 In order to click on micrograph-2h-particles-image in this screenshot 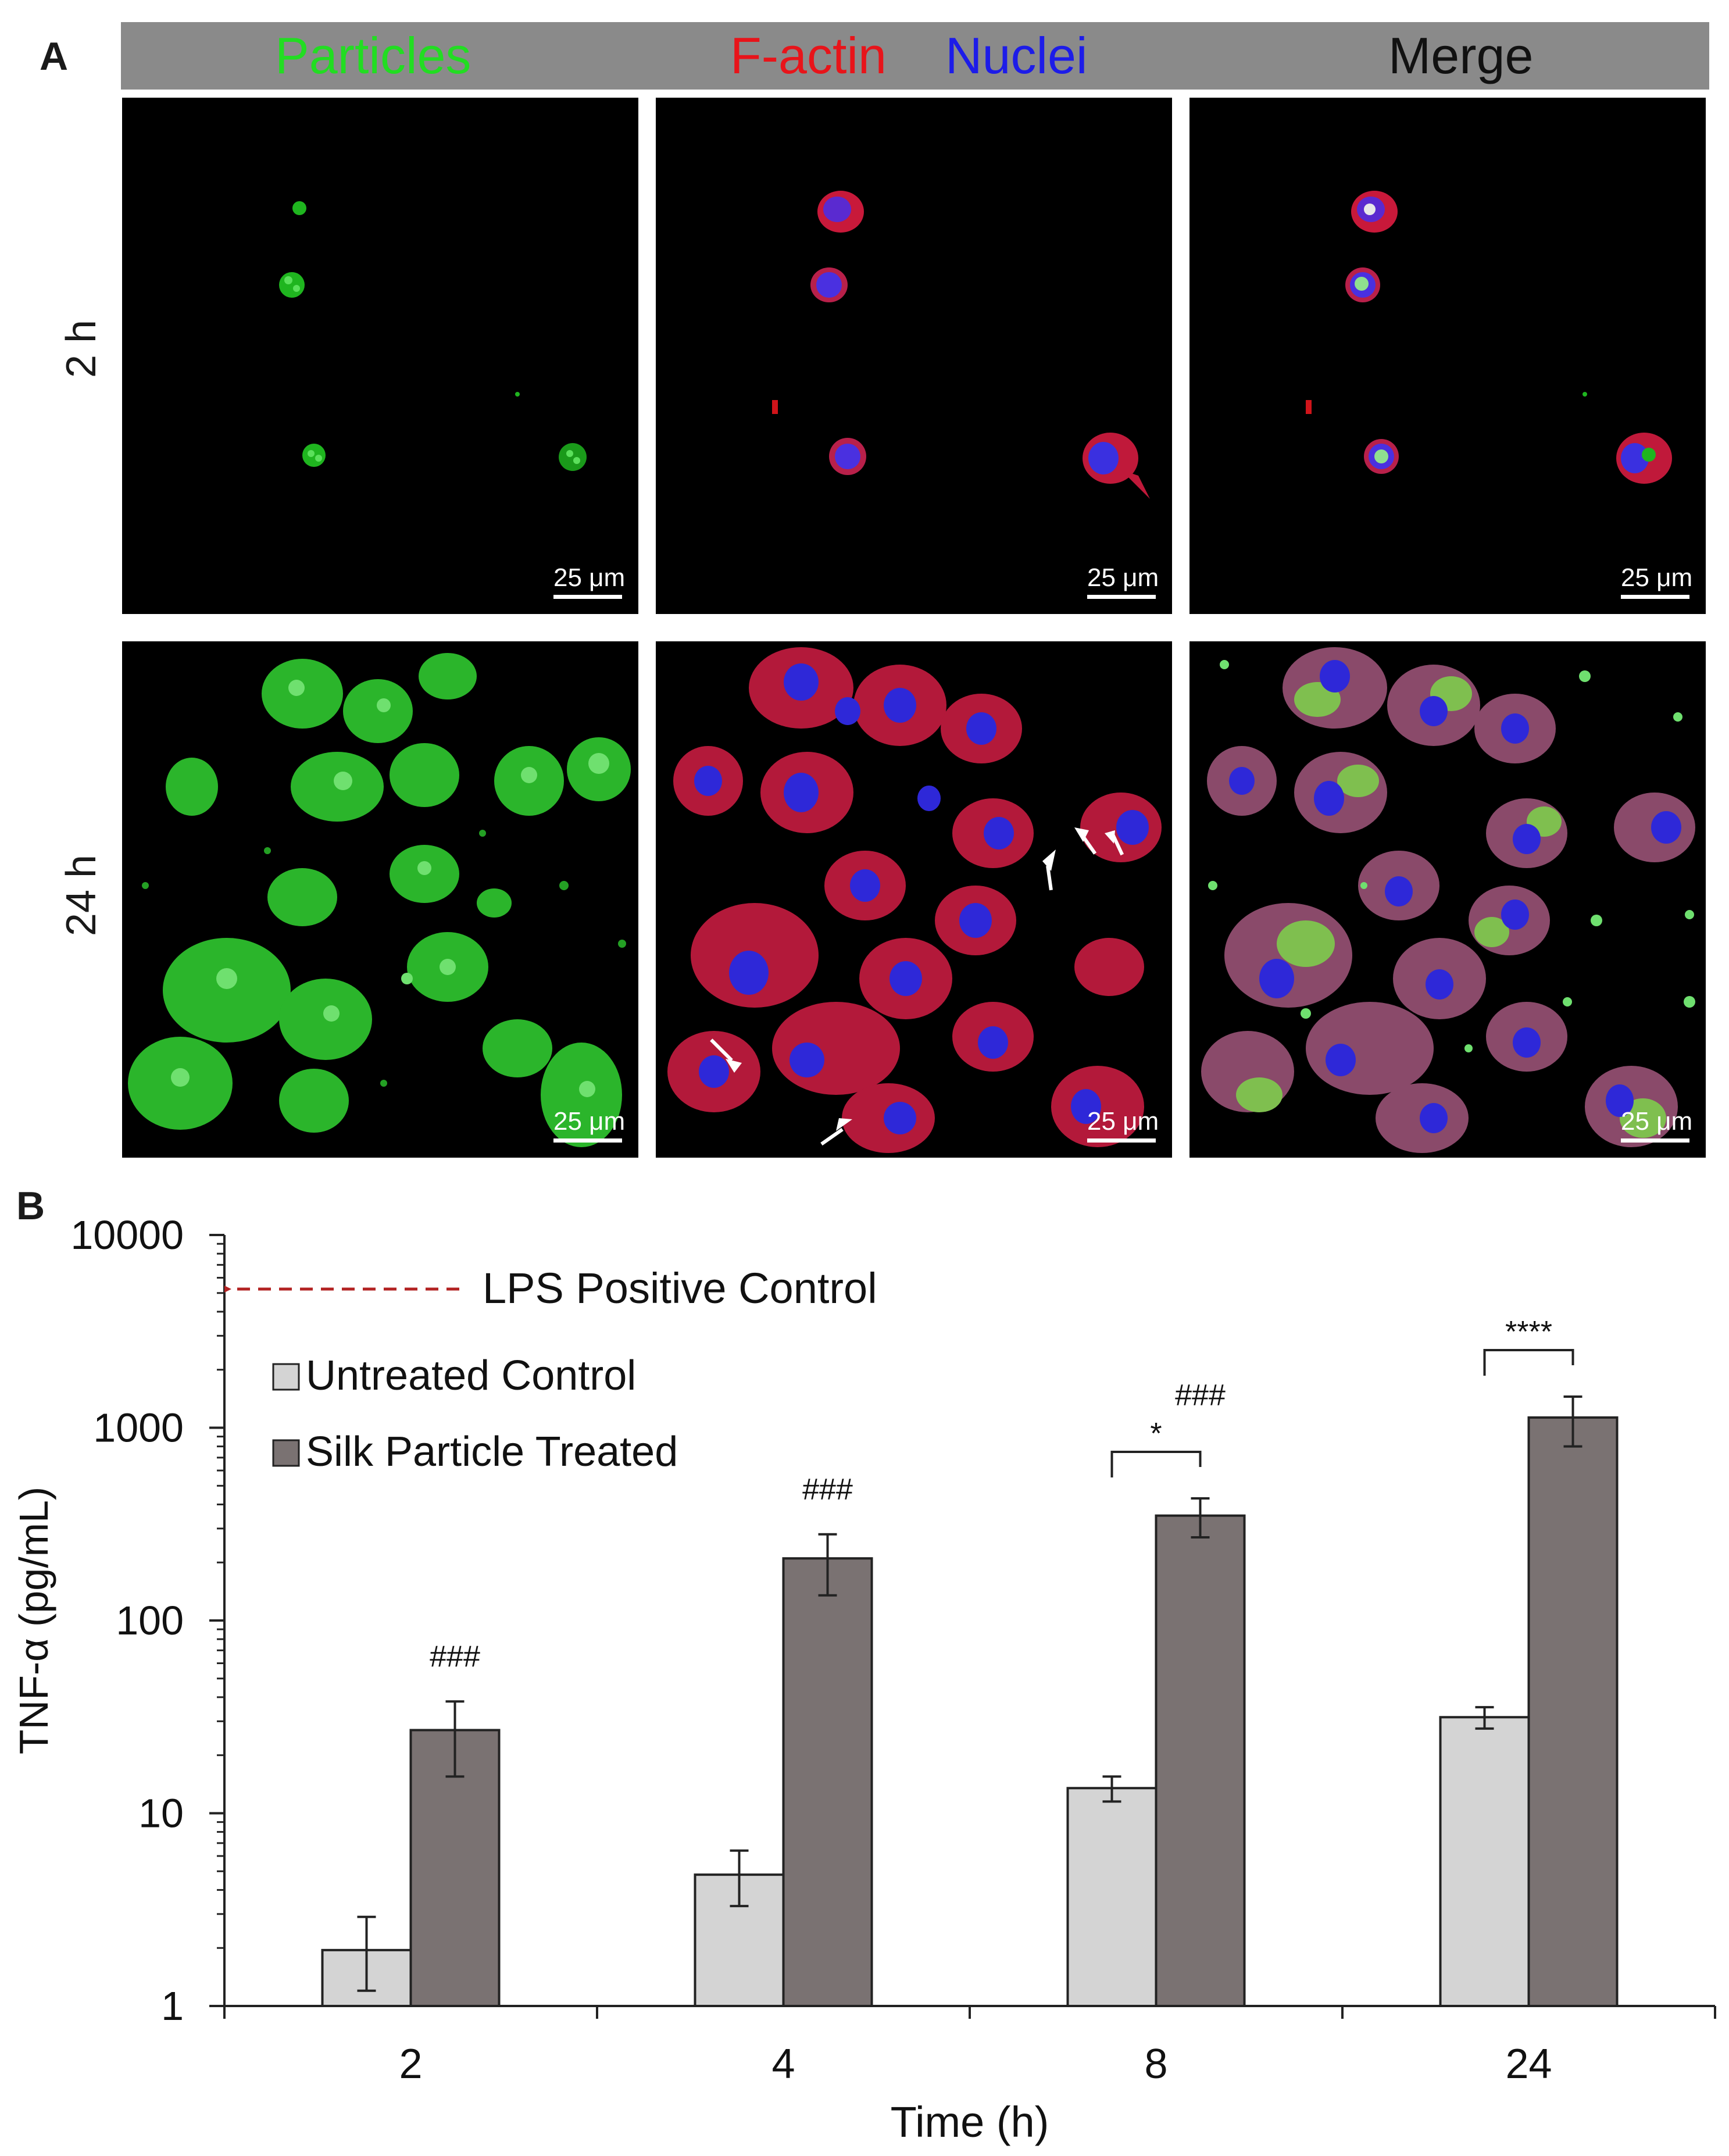, I will do `click(433, 336)`.